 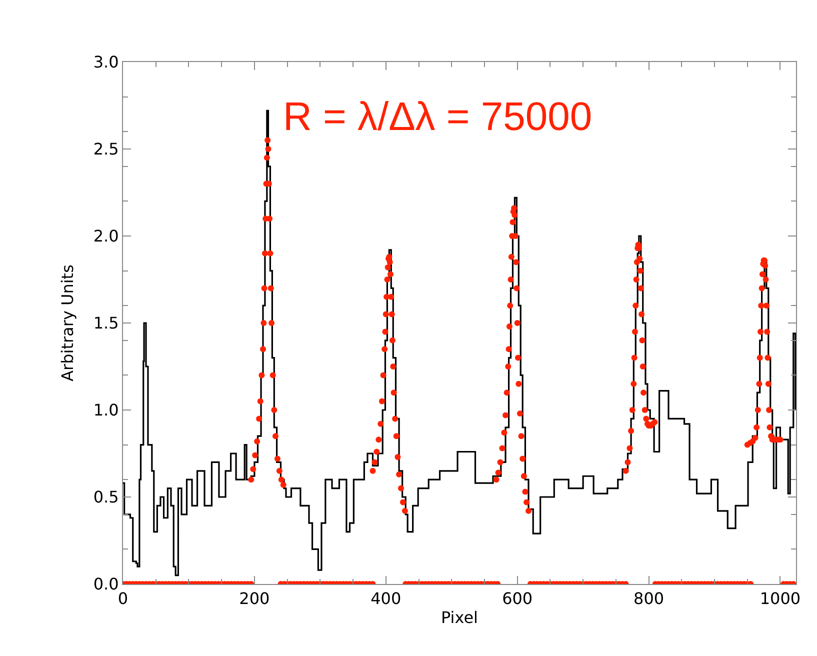 What do you see at coordinates (106, 149) in the screenshot?
I see `y-tick-label: 2.5` at bounding box center [106, 149].